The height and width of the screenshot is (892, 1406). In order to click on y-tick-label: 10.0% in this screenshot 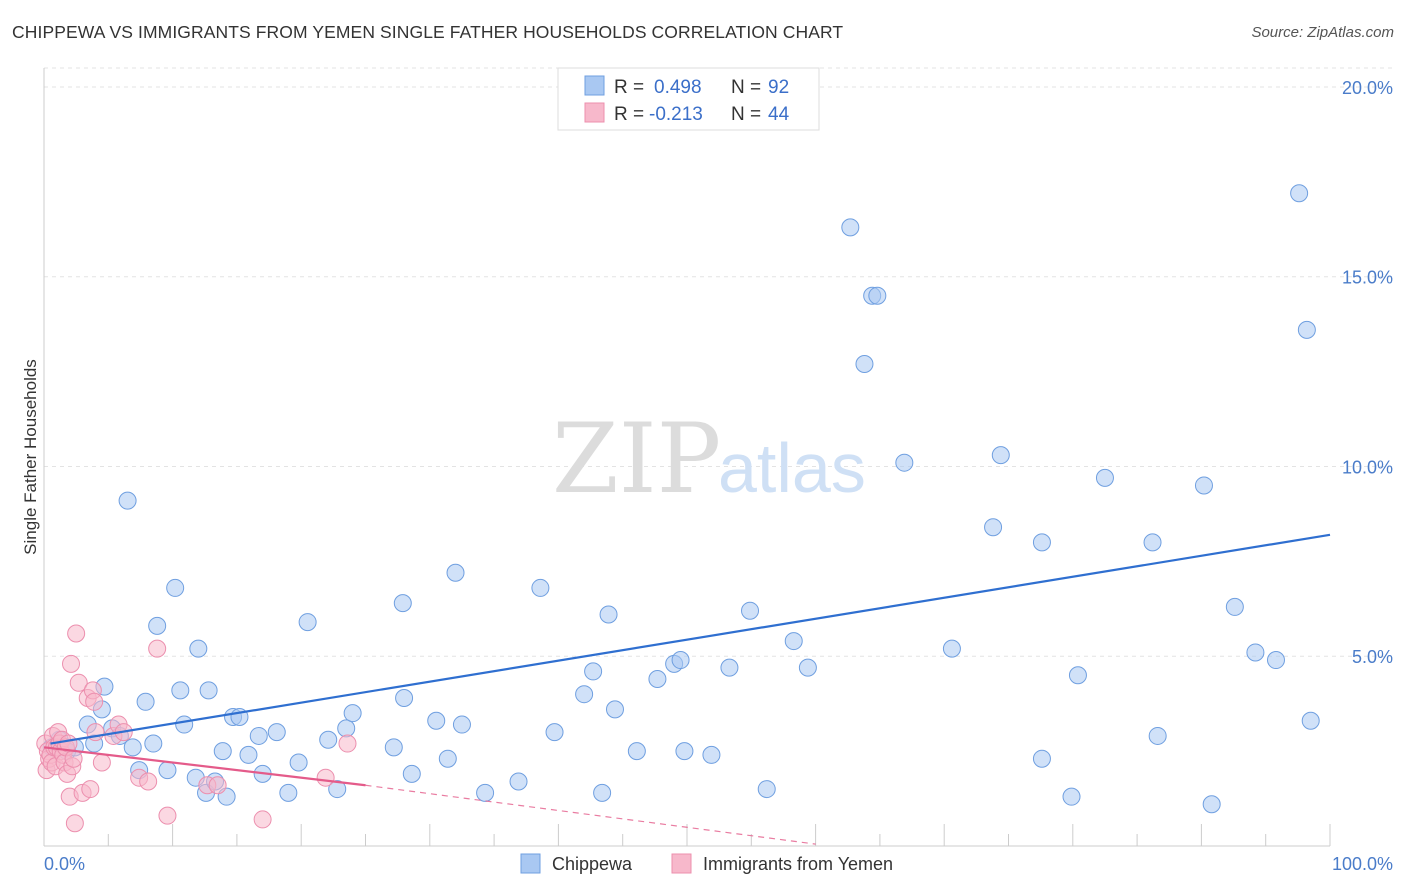, I will do `click(1367, 467)`.